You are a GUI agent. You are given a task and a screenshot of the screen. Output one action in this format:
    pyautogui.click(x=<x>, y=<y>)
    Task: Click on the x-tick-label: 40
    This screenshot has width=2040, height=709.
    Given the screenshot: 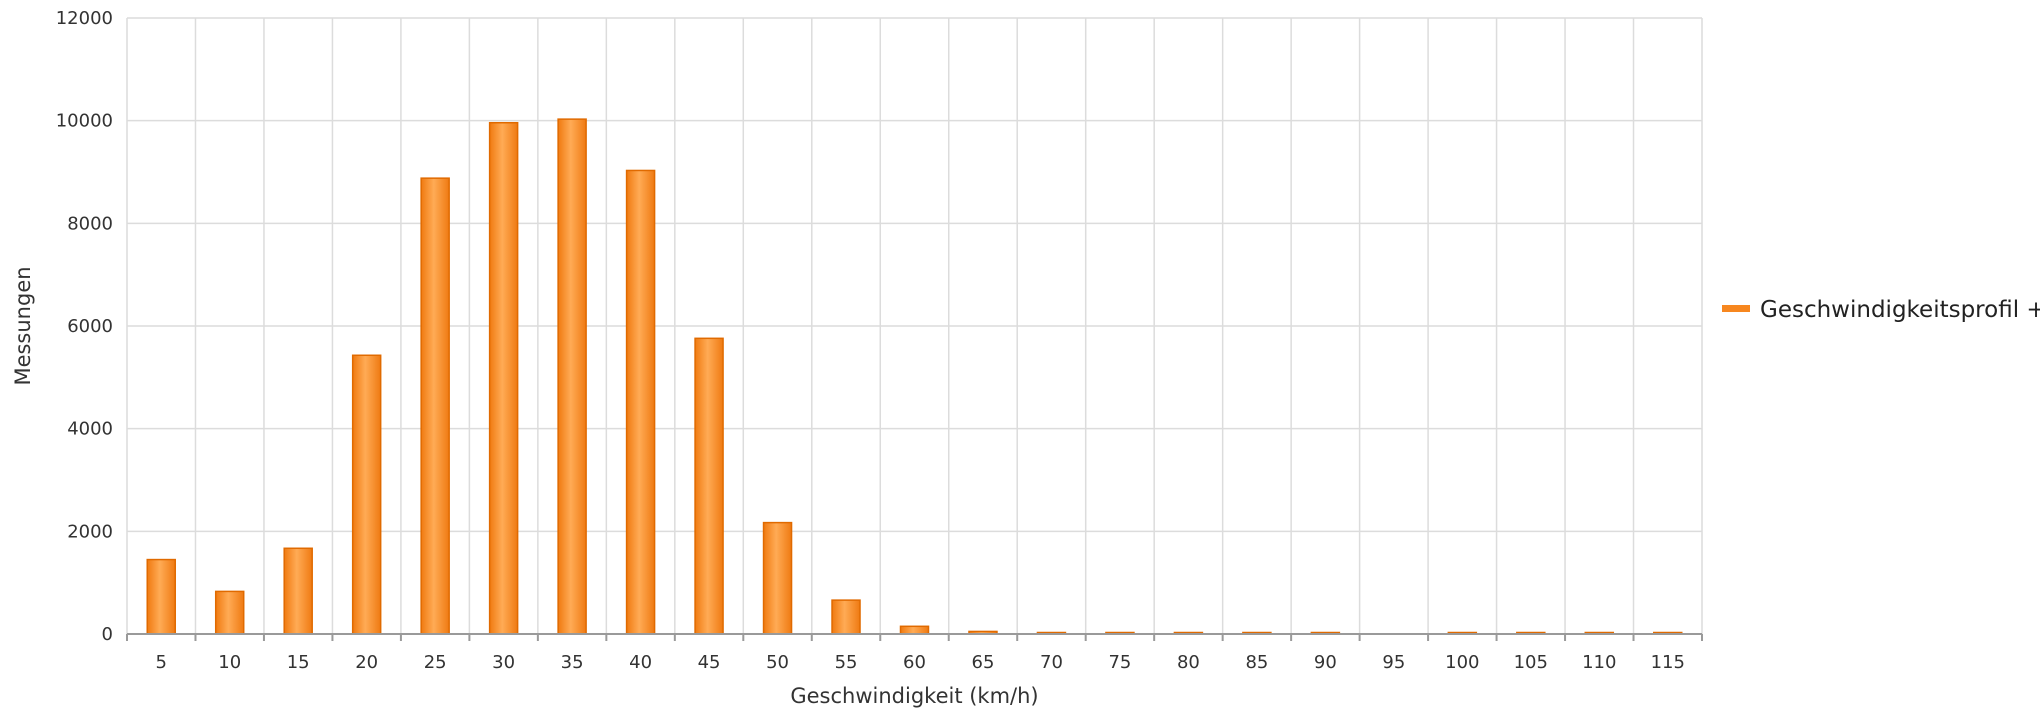 What is the action you would take?
    pyautogui.click(x=640, y=662)
    